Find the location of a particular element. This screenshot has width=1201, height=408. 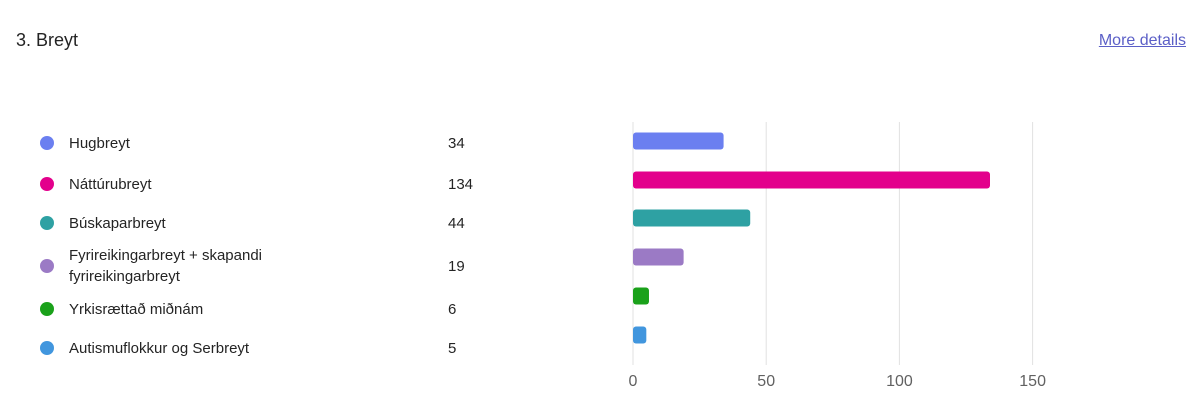

legend-item: Autismuflokkur og Serbreyt 5 is located at coordinates (270, 348).